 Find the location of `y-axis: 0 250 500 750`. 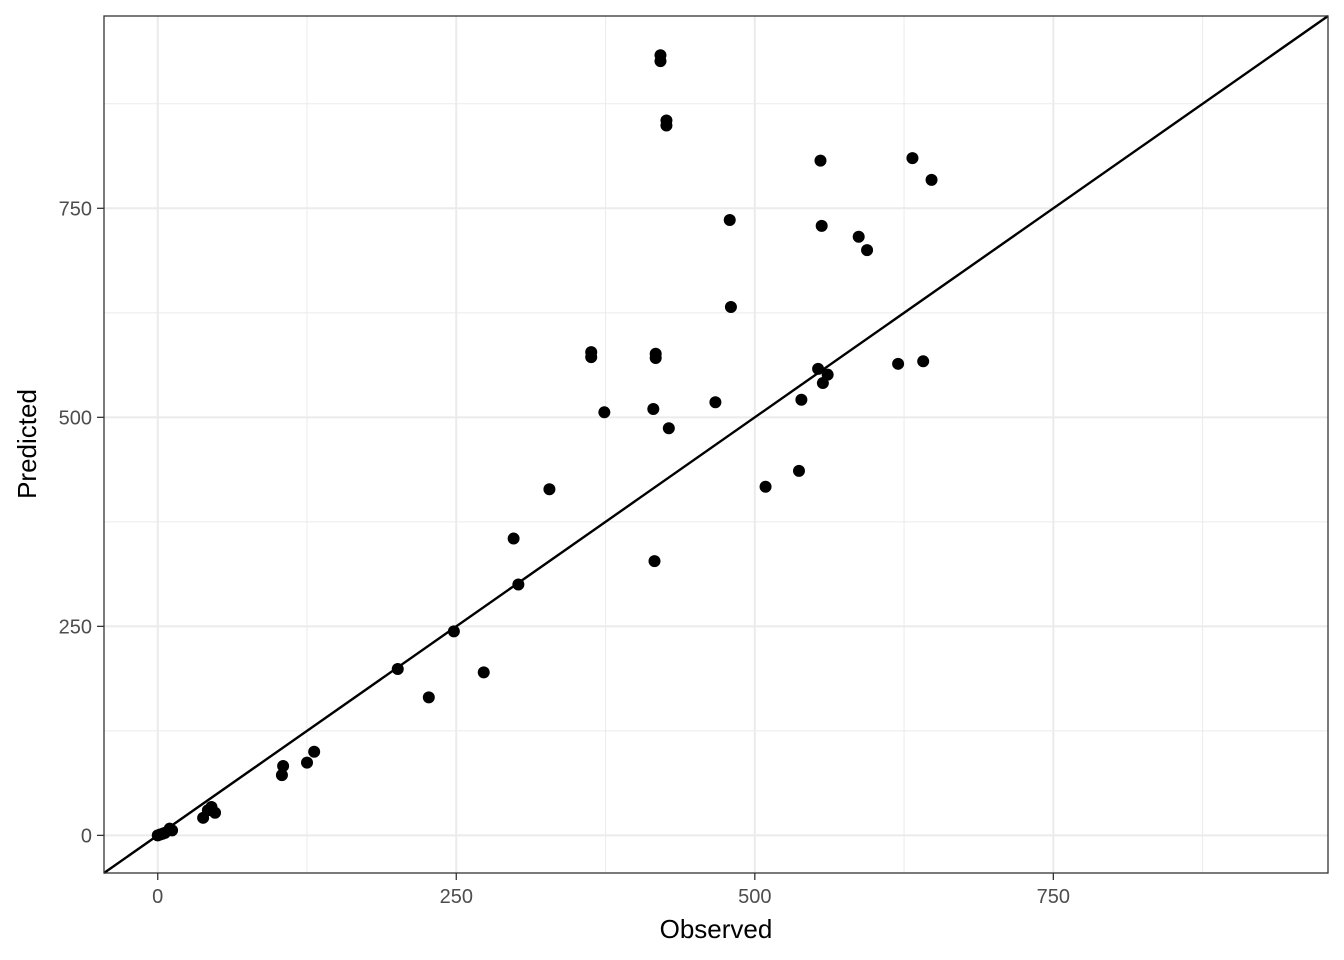

y-axis: 0 250 500 750 is located at coordinates (81, 522).